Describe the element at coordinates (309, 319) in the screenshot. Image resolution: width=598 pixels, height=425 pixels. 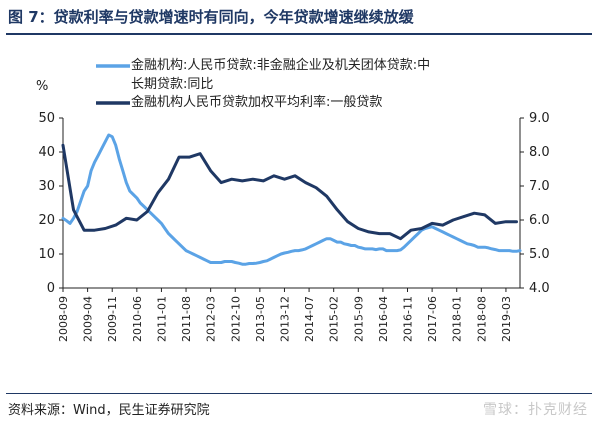
I see `x-tick-label: 2014-07` at that location.